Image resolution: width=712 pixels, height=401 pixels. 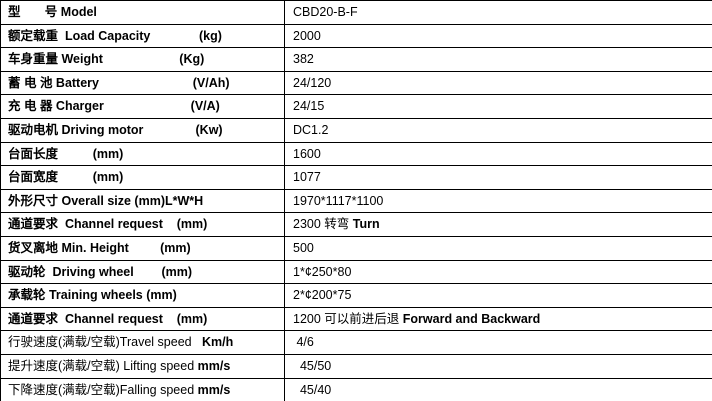 I want to click on value-text: 1600, so click(x=307, y=153).